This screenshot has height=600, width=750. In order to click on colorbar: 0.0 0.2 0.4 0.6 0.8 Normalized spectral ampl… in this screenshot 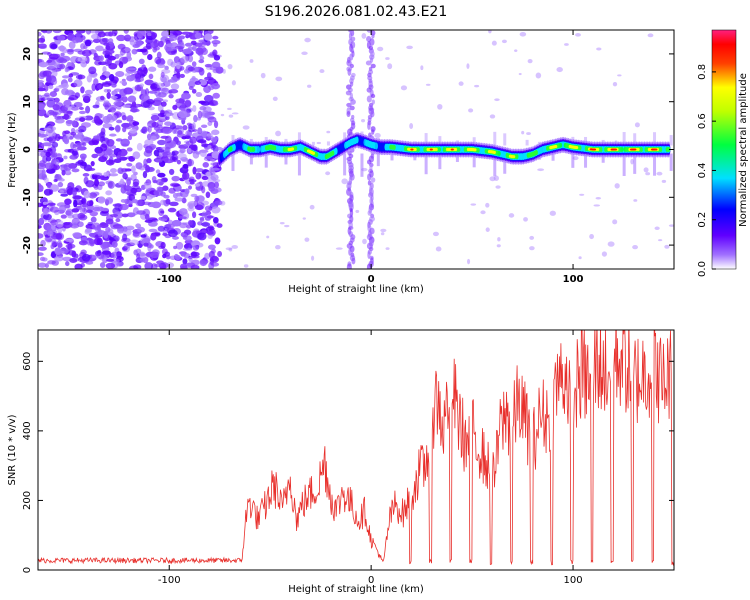, I will do `click(723, 153)`.